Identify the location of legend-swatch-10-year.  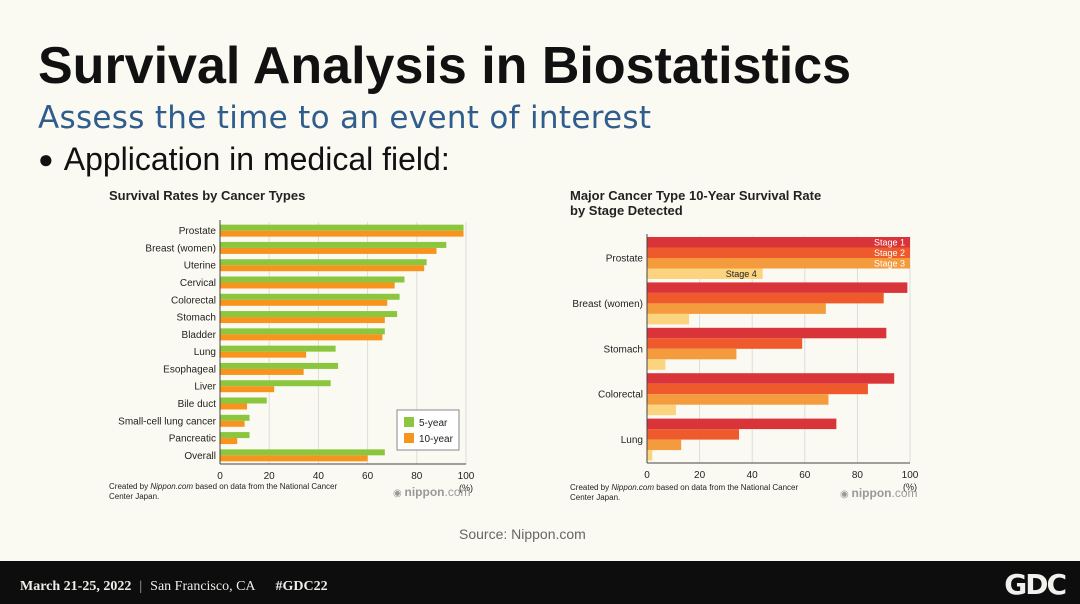
(409, 438).